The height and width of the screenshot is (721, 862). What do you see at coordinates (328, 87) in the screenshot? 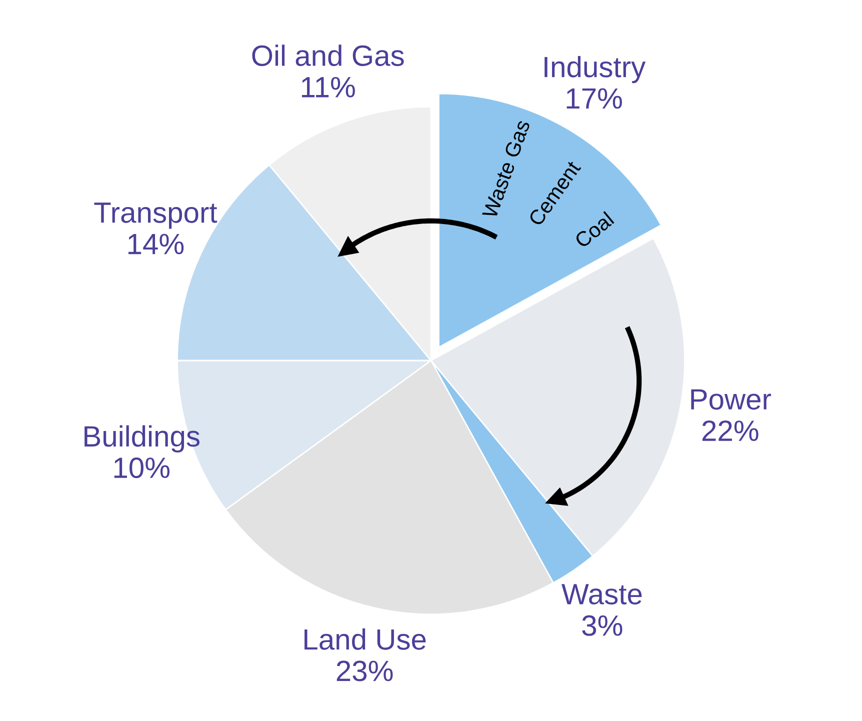
I see `data-label: 11%` at bounding box center [328, 87].